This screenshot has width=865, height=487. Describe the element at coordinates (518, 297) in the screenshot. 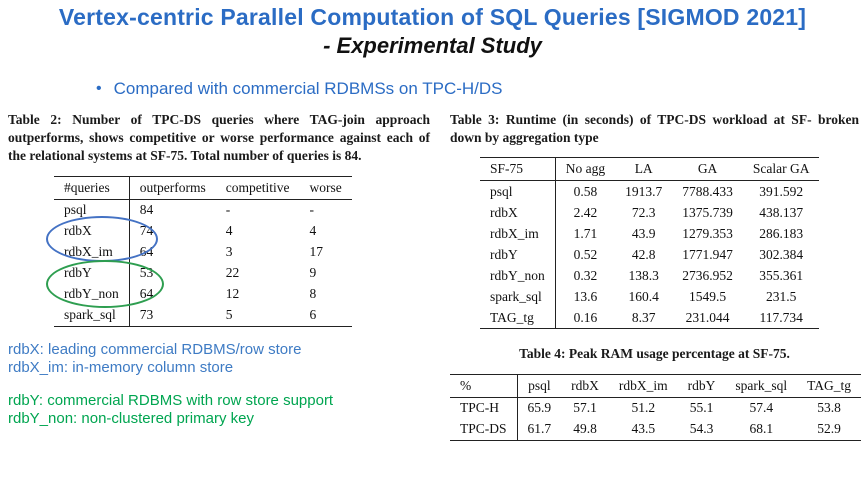

I see `row-label: spark_sql` at that location.